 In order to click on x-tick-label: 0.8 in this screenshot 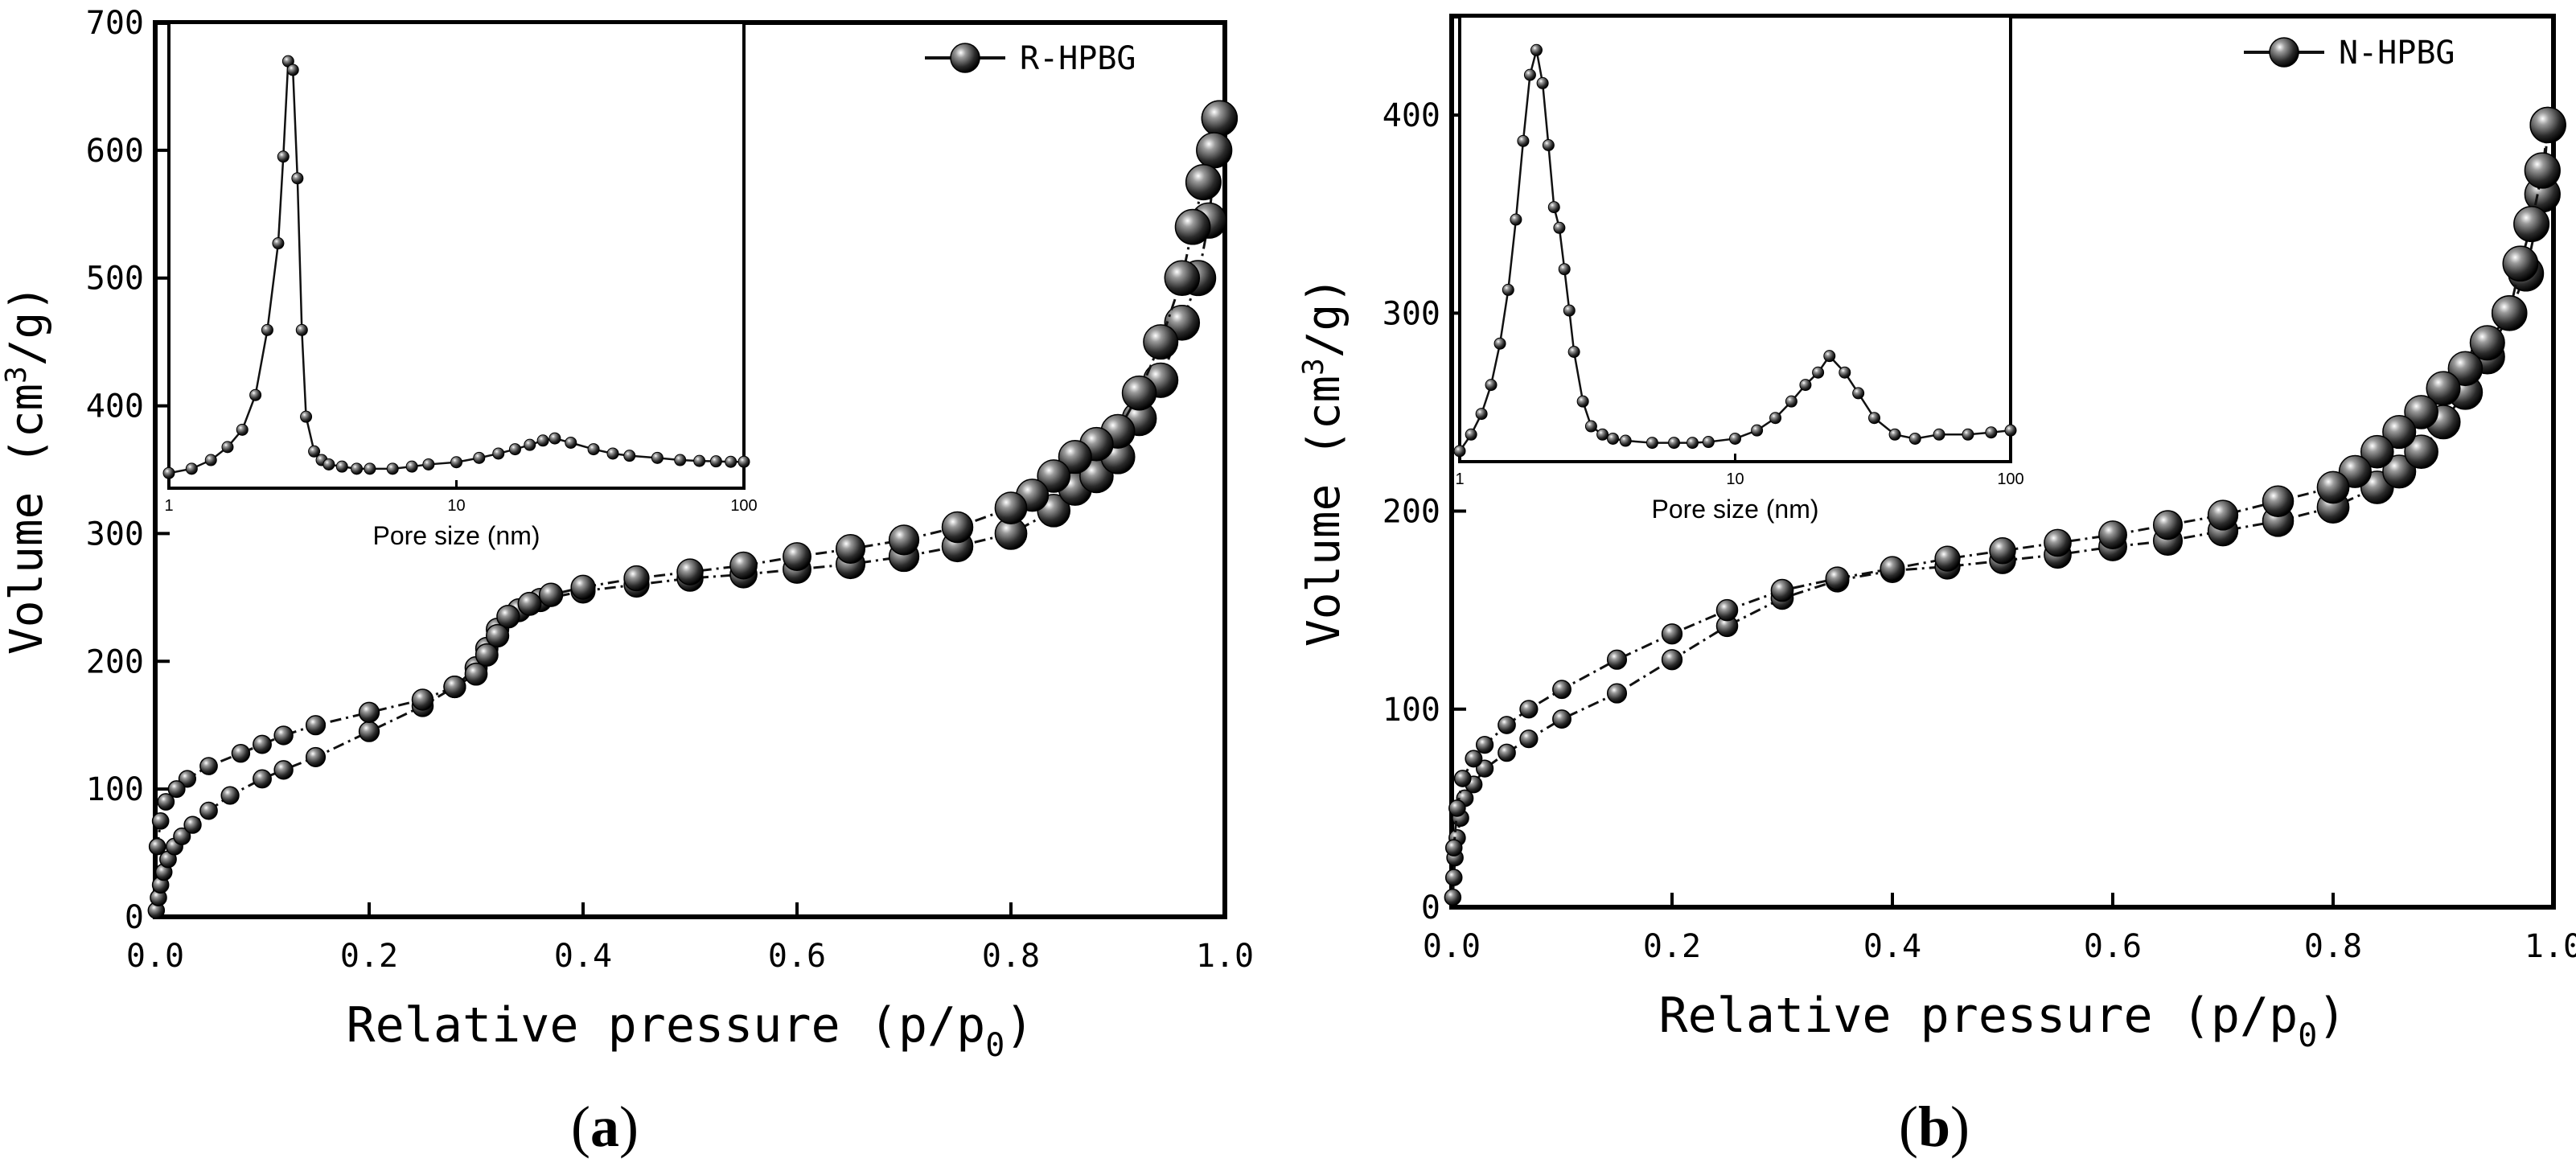, I will do `click(2333, 946)`.